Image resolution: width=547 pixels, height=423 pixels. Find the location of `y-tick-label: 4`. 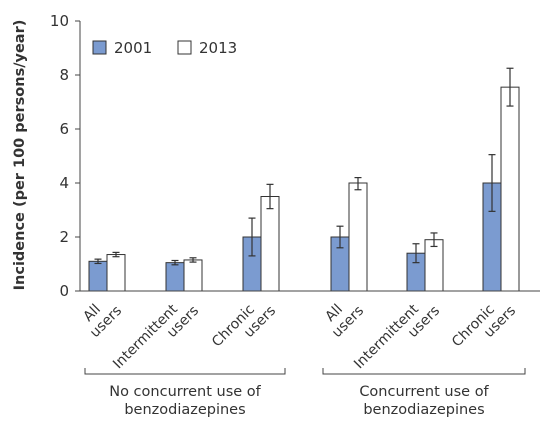

y-tick-label: 4 is located at coordinates (64, 183).